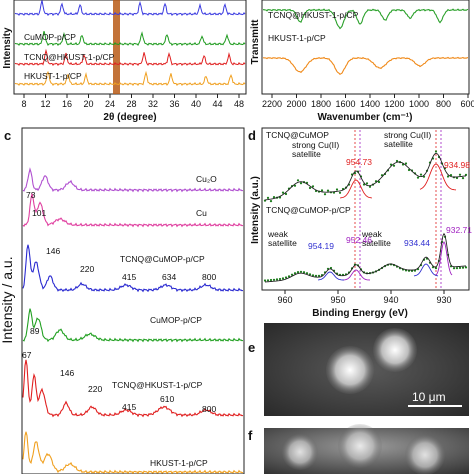 This screenshot has width=474, height=474. Describe the element at coordinates (390, 300) in the screenshot. I see `panel-d-tick-label: 940` at that location.